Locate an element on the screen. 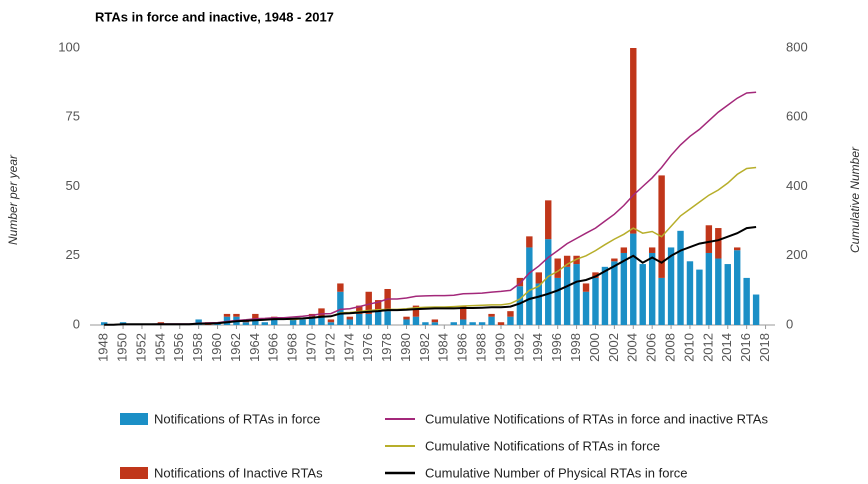  y-tick-label: 0 is located at coordinates (76, 323).